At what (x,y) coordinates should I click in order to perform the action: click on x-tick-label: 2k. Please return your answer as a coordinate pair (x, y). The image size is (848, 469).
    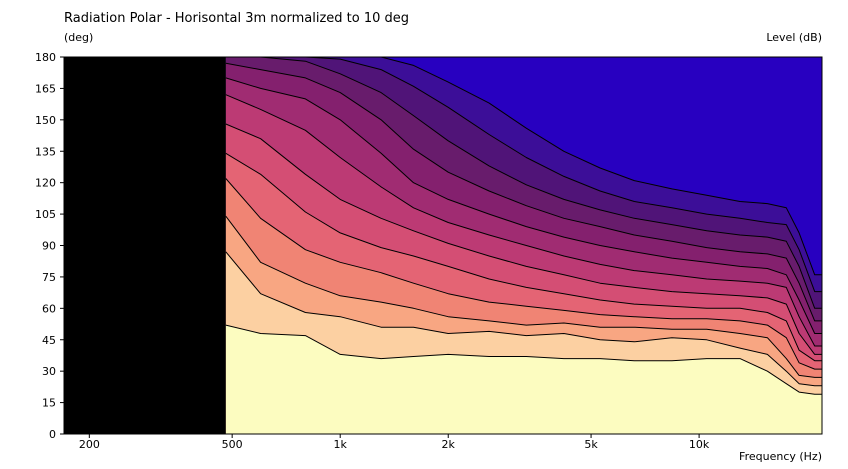
    Looking at the image, I should click on (449, 444).